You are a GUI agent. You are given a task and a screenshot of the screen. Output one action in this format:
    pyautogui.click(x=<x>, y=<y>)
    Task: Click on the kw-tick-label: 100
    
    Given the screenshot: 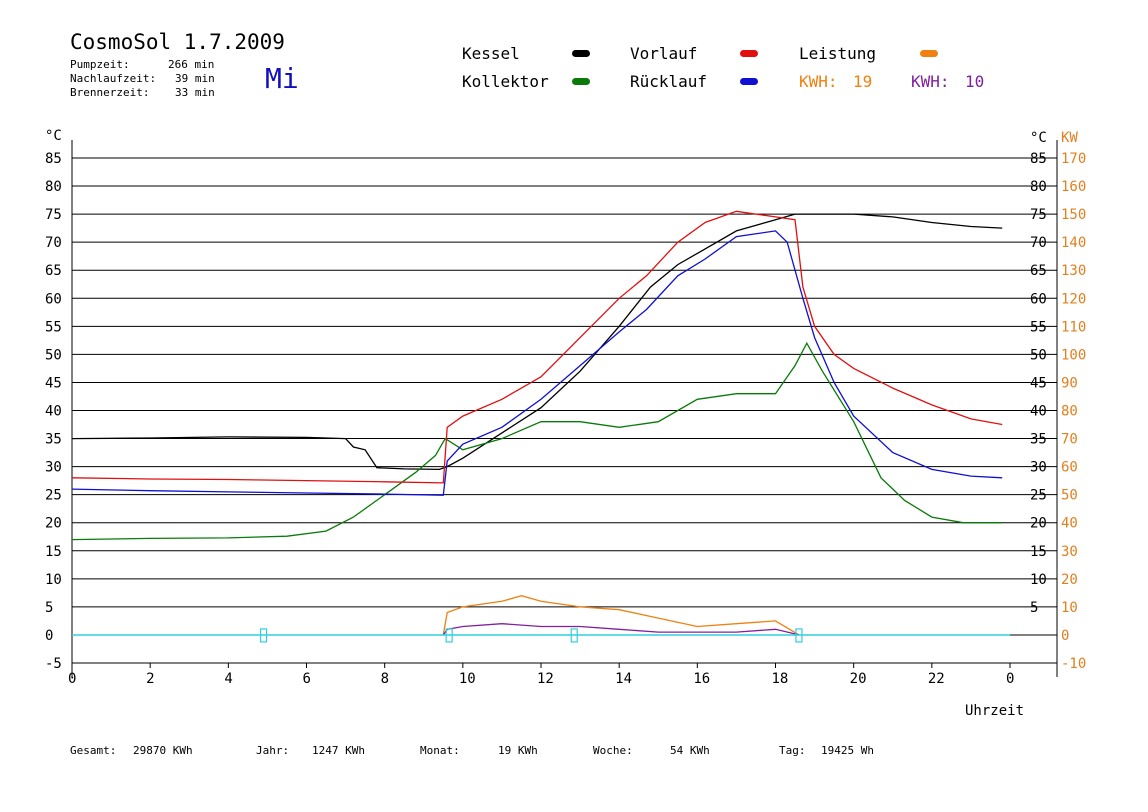 What is the action you would take?
    pyautogui.click(x=1073, y=355)
    